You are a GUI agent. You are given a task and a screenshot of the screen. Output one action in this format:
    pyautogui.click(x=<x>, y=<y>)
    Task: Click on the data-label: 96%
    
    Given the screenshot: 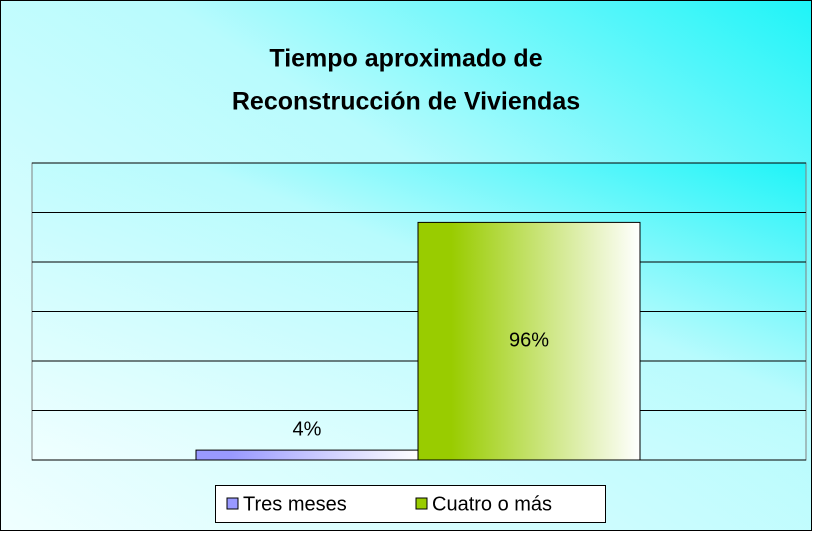 What is the action you would take?
    pyautogui.click(x=529, y=340)
    